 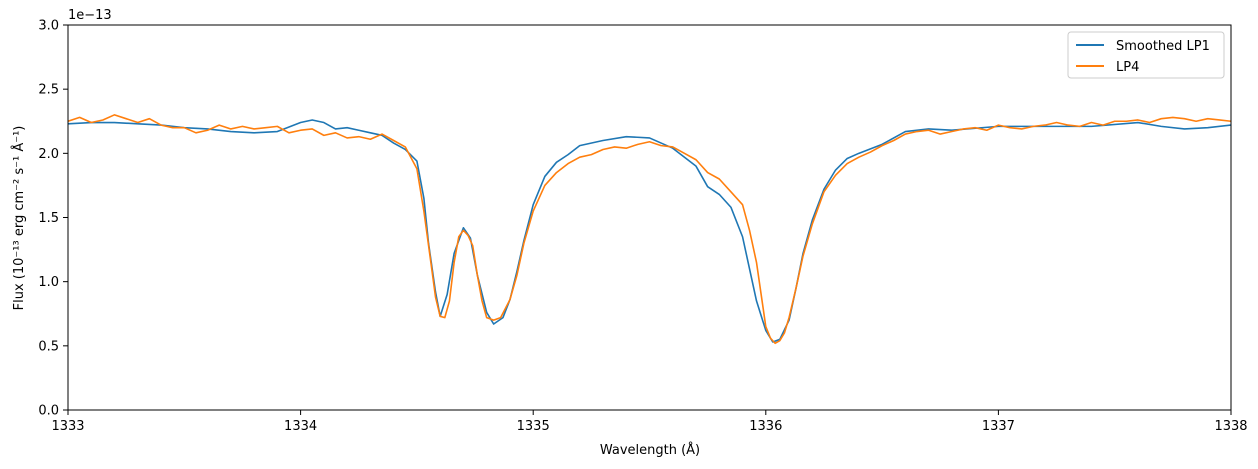 I want to click on y-tick-label: 2.0, so click(x=48, y=154).